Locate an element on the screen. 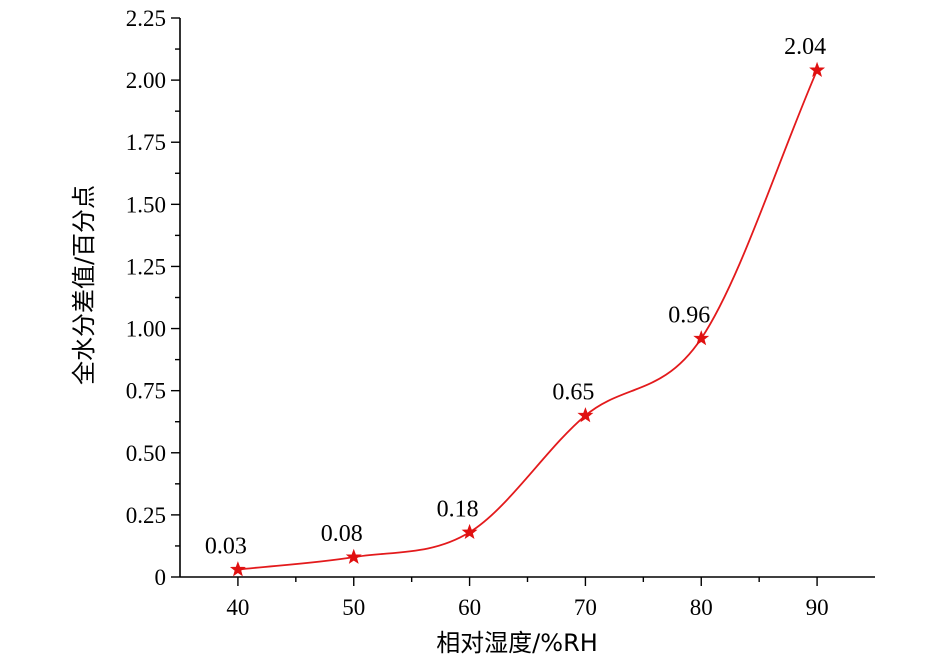 The image size is (945, 668). x-tick-label: 70 is located at coordinates (585, 607).